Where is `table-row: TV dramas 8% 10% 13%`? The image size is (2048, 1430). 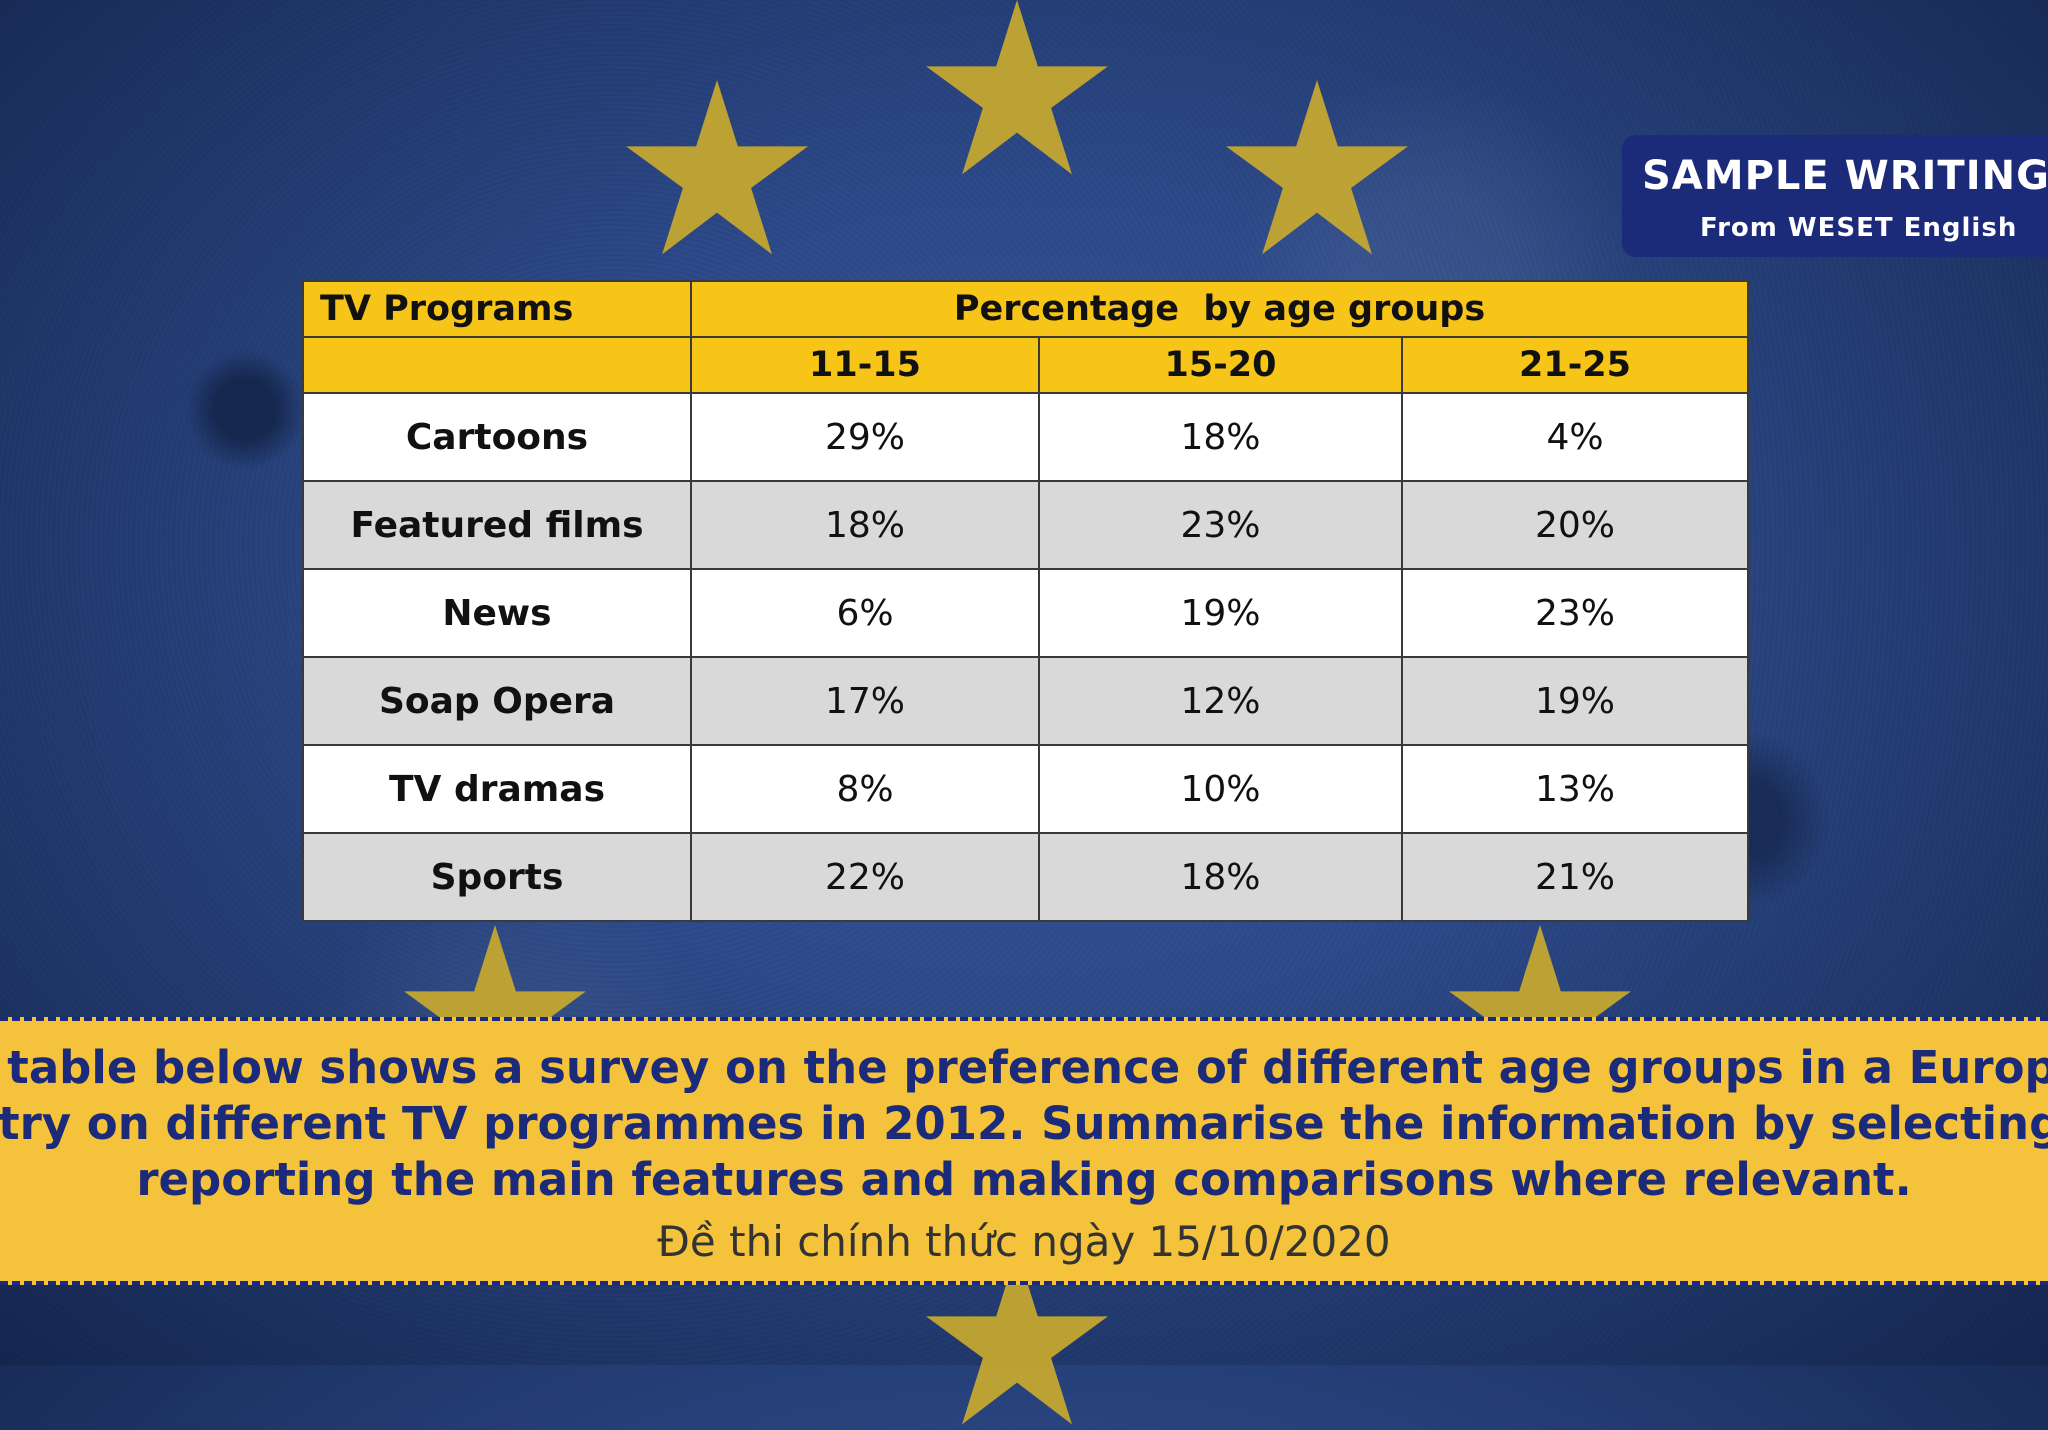 table-row: TV dramas 8% 10% 13% is located at coordinates (1025, 789).